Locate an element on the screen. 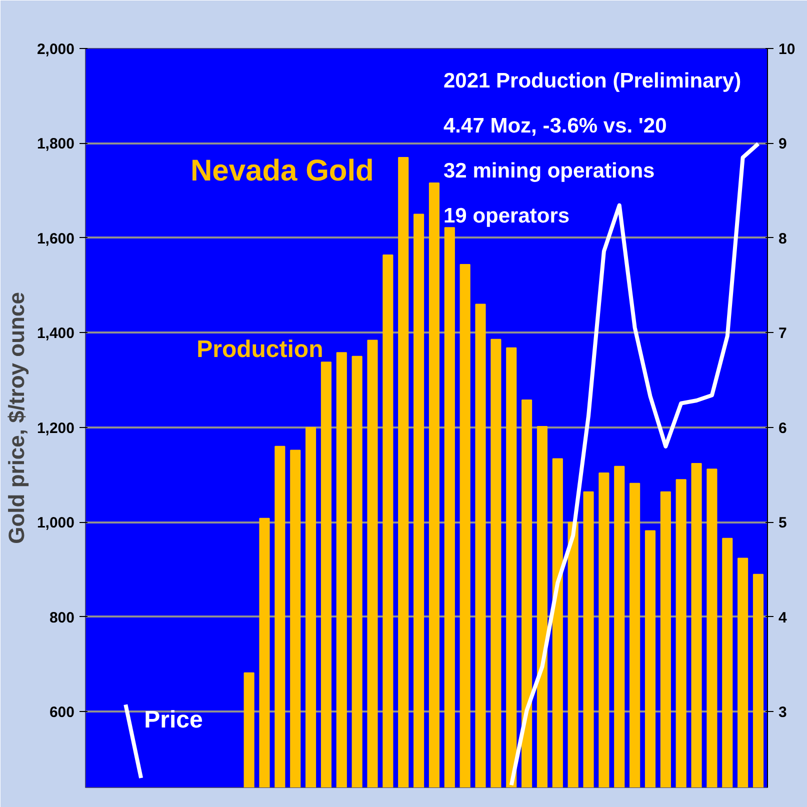 The width and height of the screenshot is (807, 807). y-tick-label: 600 is located at coordinates (62, 713).